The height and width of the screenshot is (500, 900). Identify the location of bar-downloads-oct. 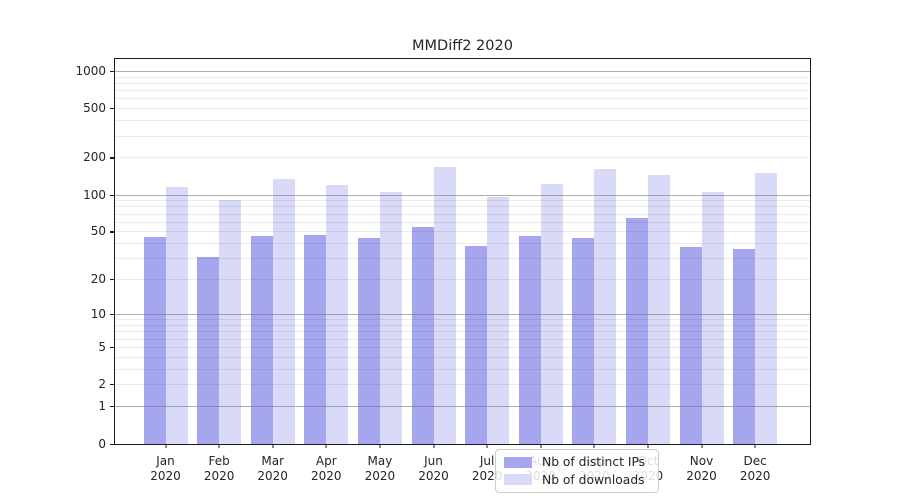
(658, 309).